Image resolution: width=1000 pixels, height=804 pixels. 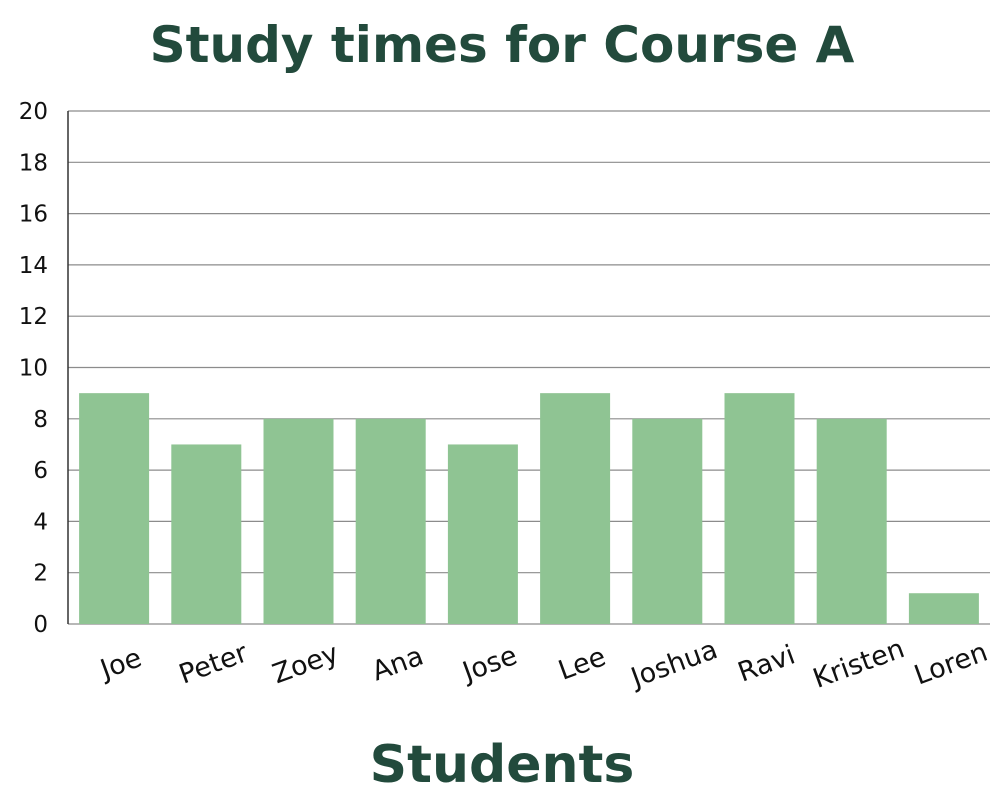 What do you see at coordinates (40, 574) in the screenshot?
I see `y-tick-label: 2` at bounding box center [40, 574].